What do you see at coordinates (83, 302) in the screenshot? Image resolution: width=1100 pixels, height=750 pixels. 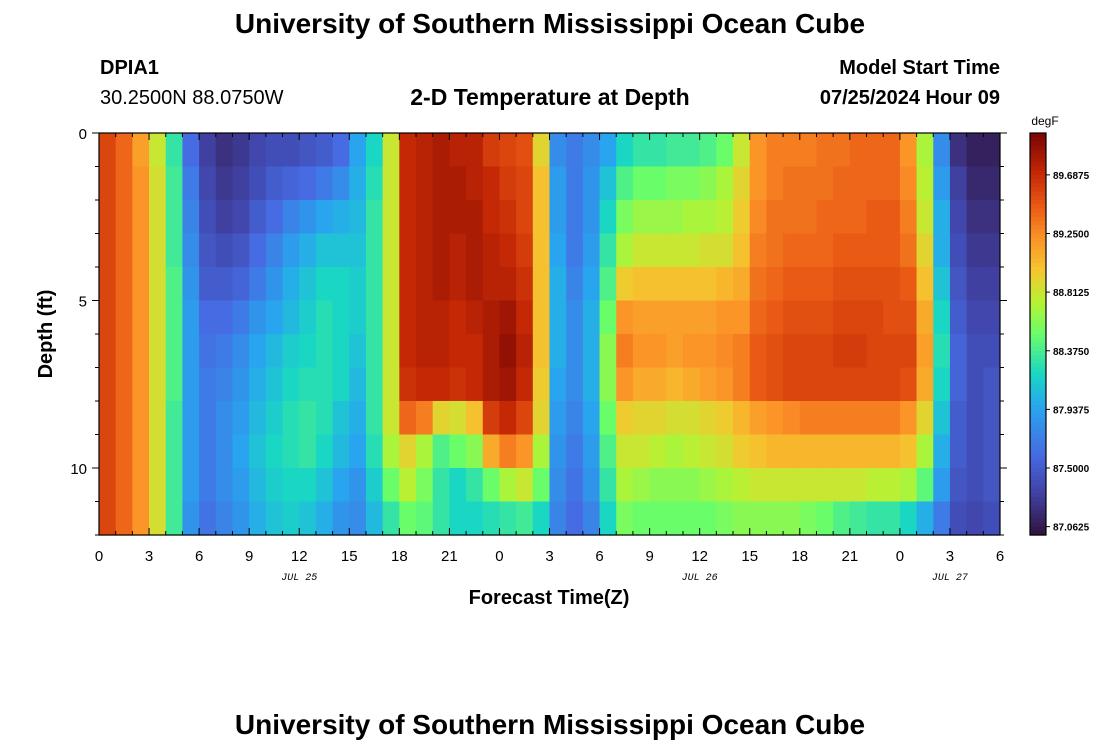 I see `y-tick-label: 5` at bounding box center [83, 302].